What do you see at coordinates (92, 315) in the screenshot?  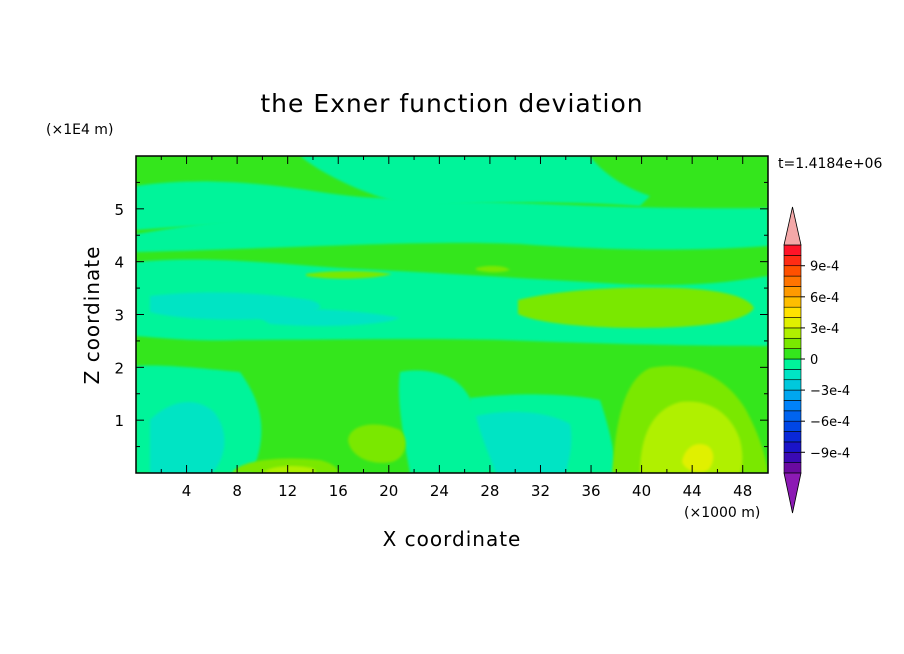 I see `y-axis-label: Z coordinate` at bounding box center [92, 315].